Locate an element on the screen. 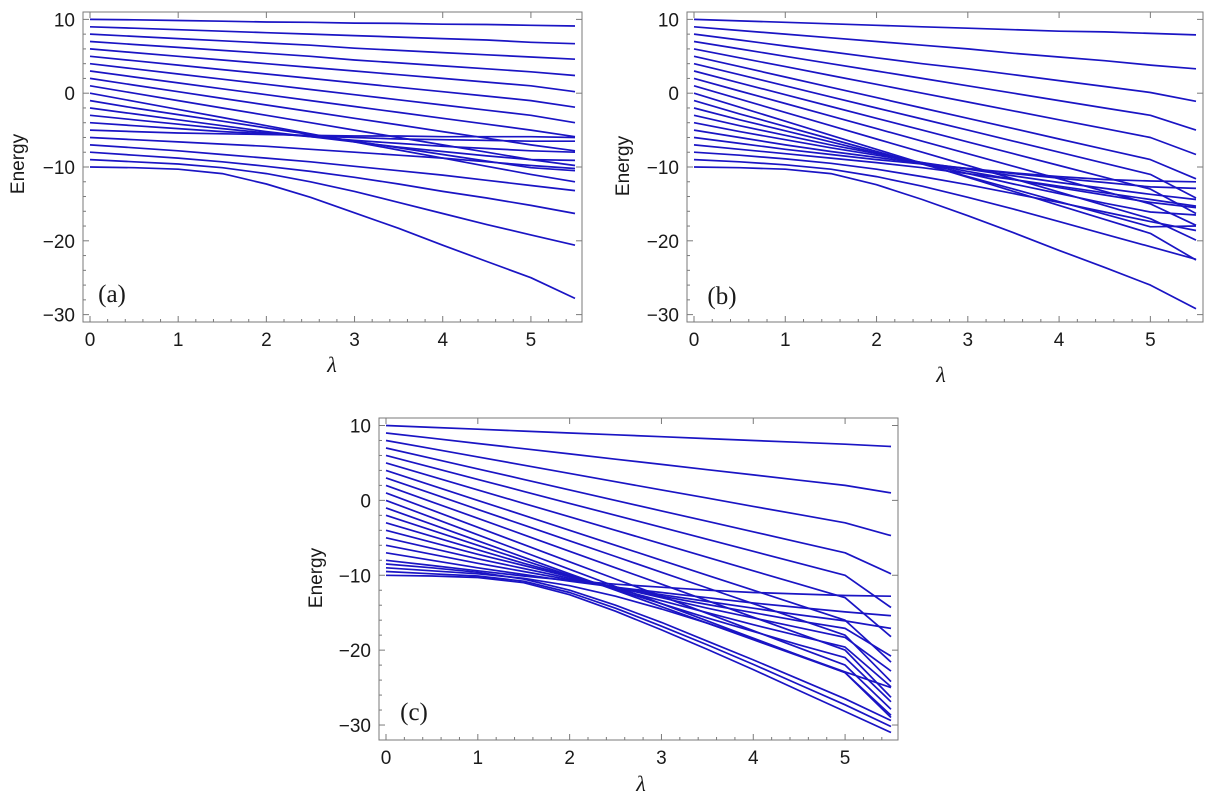 This screenshot has width=1206, height=800. panel-label: (a) is located at coordinates (112, 294).